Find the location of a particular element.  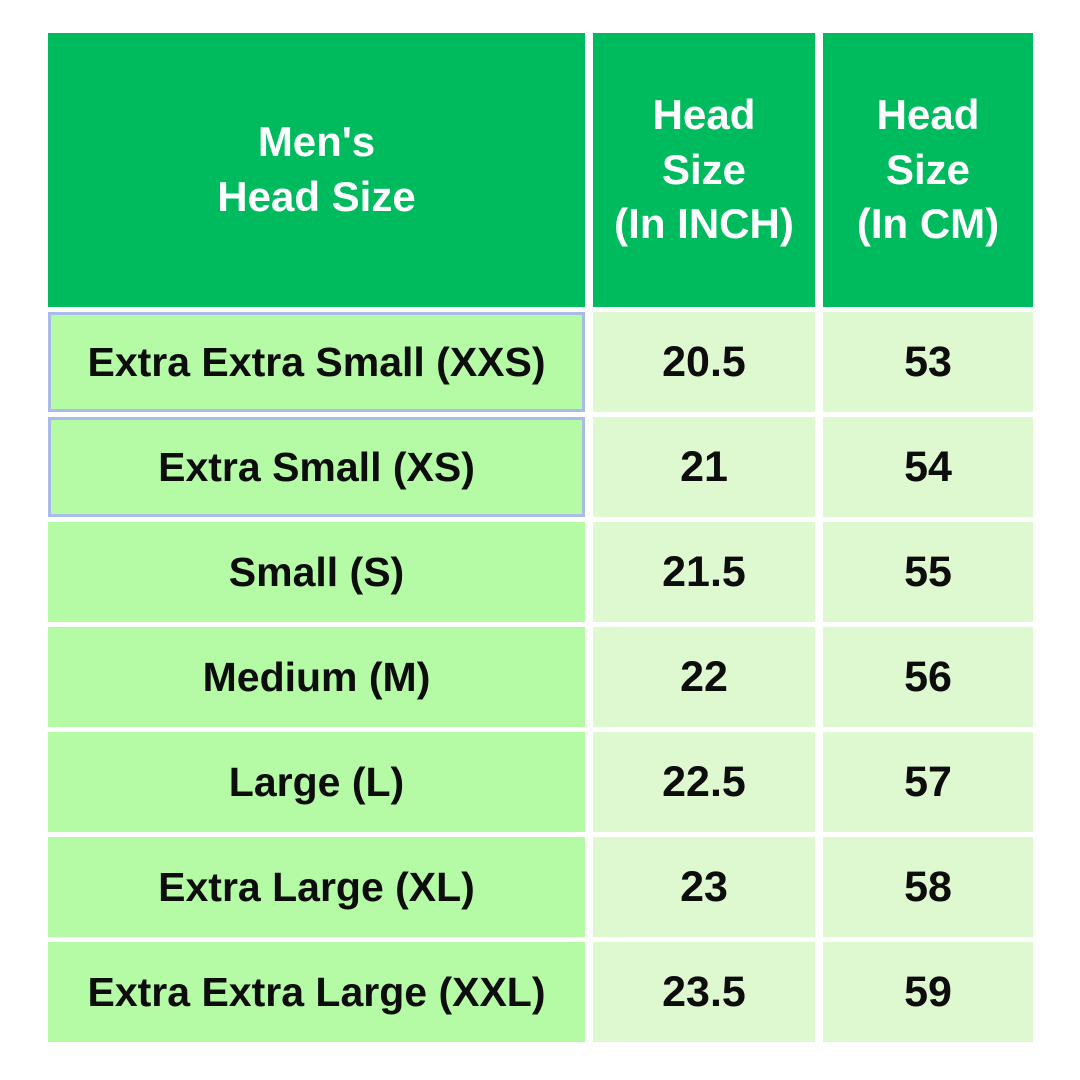

header-cell-head-size-inch: Head Size (In INCH) is located at coordinates (704, 170).